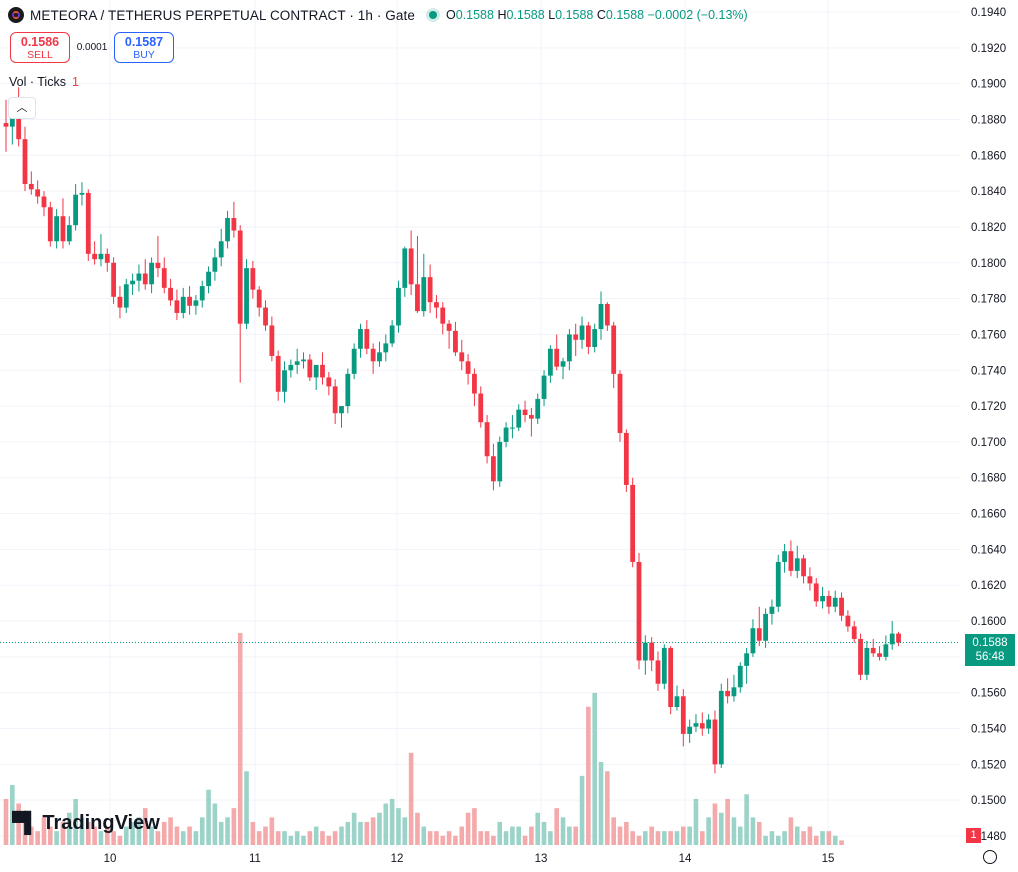 This screenshot has height=872, width=1018. Describe the element at coordinates (92, 47) in the screenshot. I see `spread-value: 0.0001` at that location.